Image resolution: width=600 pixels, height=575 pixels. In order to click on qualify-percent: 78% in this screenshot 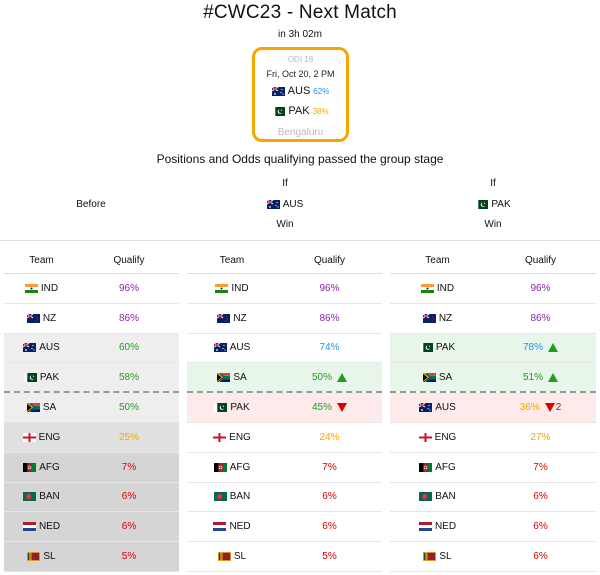, I will do `click(532, 348)`.